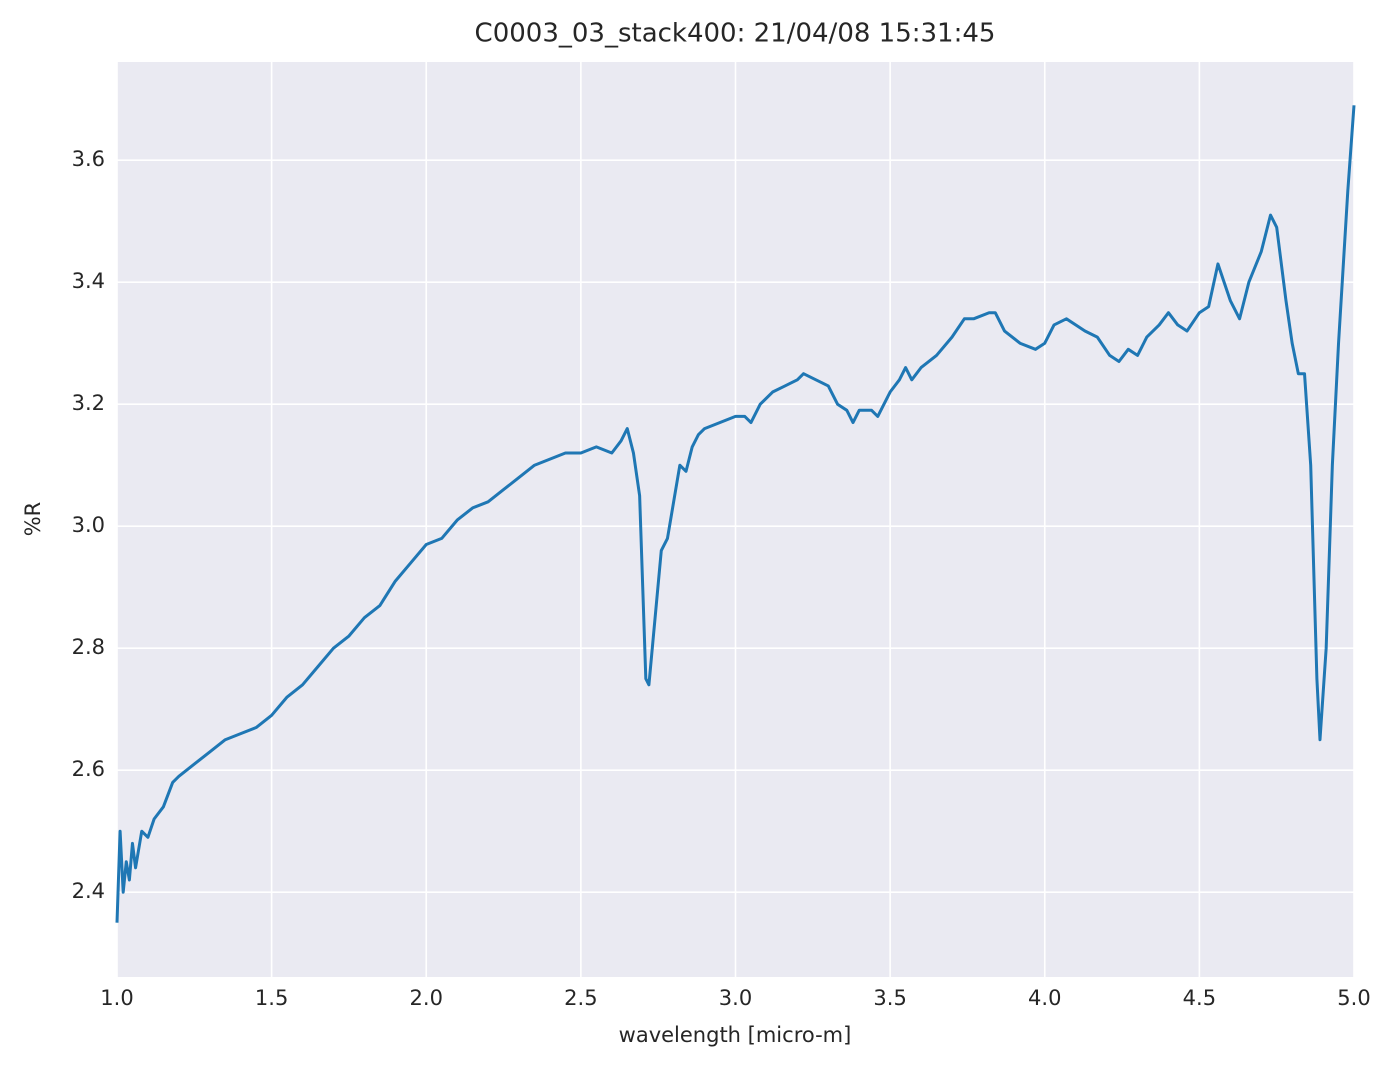 The width and height of the screenshot is (1394, 1069). Describe the element at coordinates (88, 647) in the screenshot. I see `y-tick-label: 2.8` at that location.